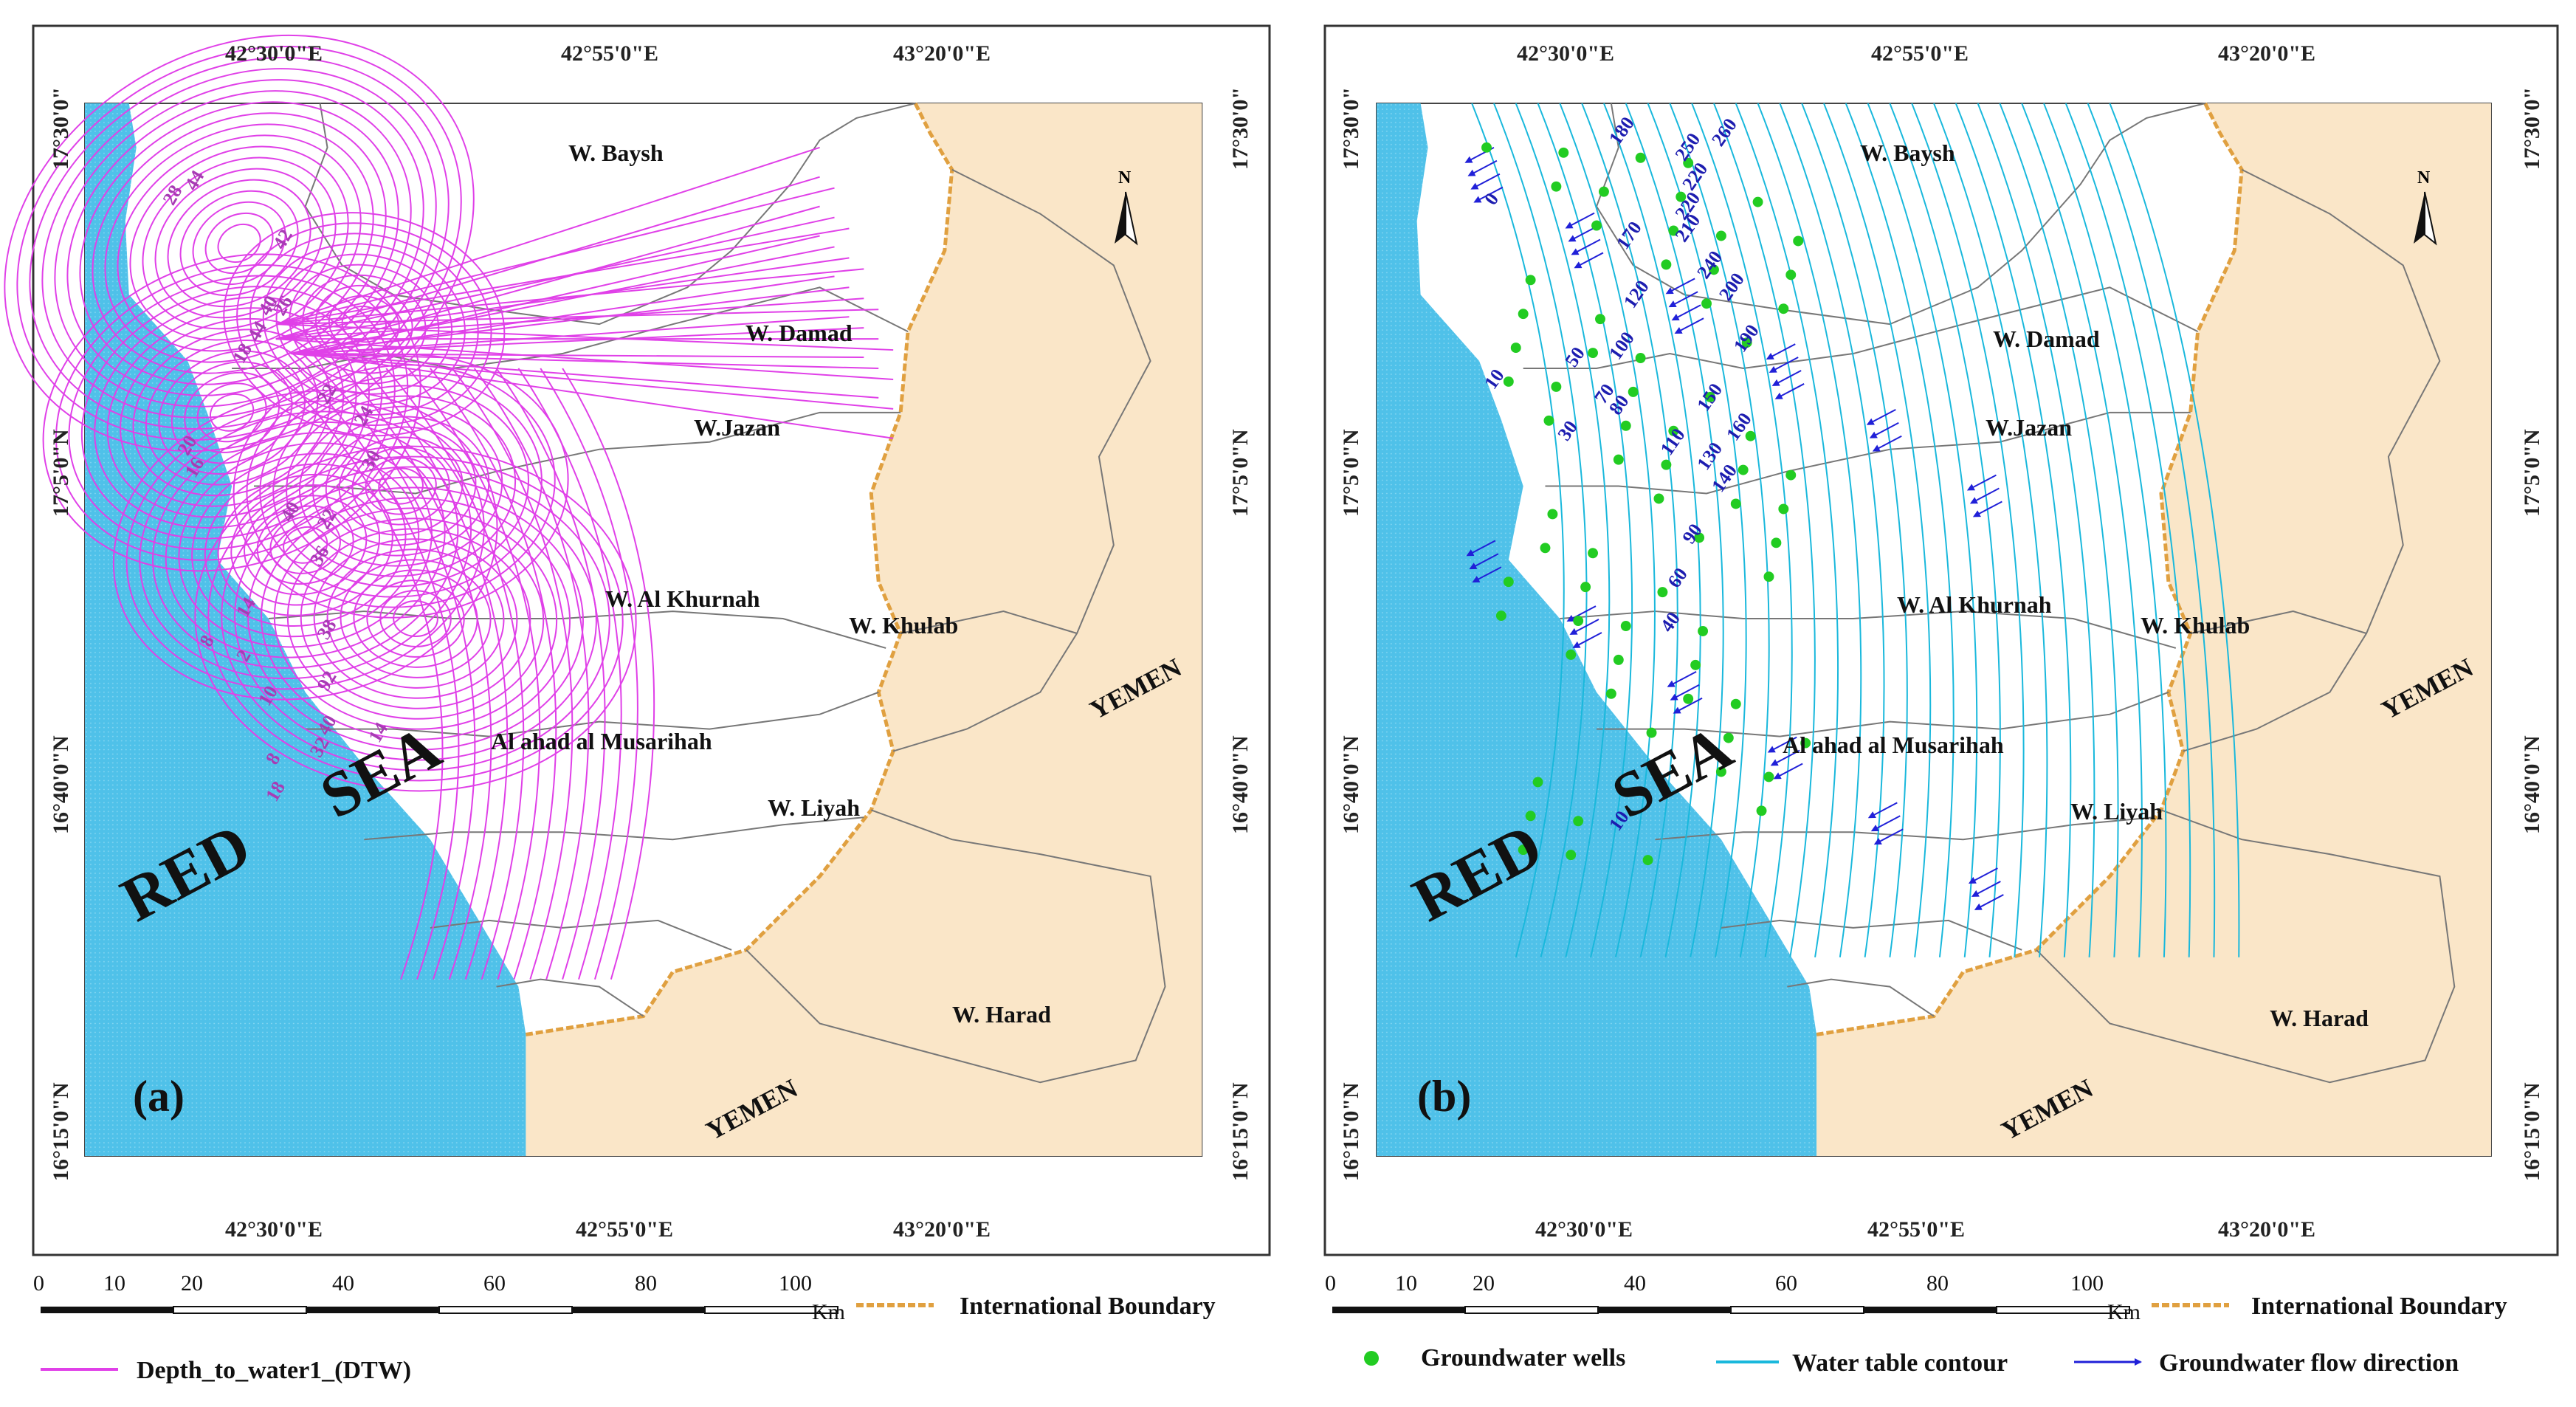 The image size is (2576, 1407). Describe the element at coordinates (1240, 128) in the screenshot. I see `right-latitude-1: 17°30'0"` at that location.